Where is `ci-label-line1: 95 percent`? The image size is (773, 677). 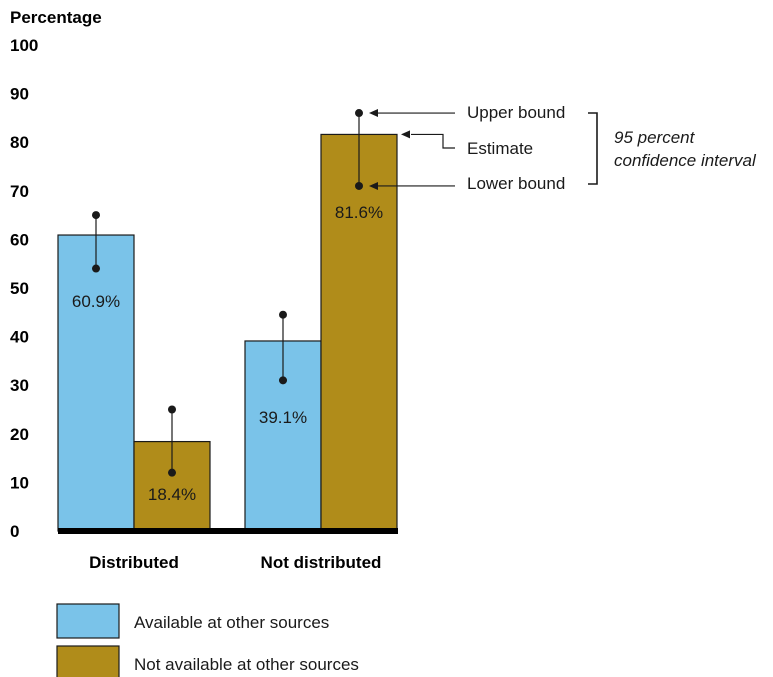 ci-label-line1: 95 percent is located at coordinates (655, 137).